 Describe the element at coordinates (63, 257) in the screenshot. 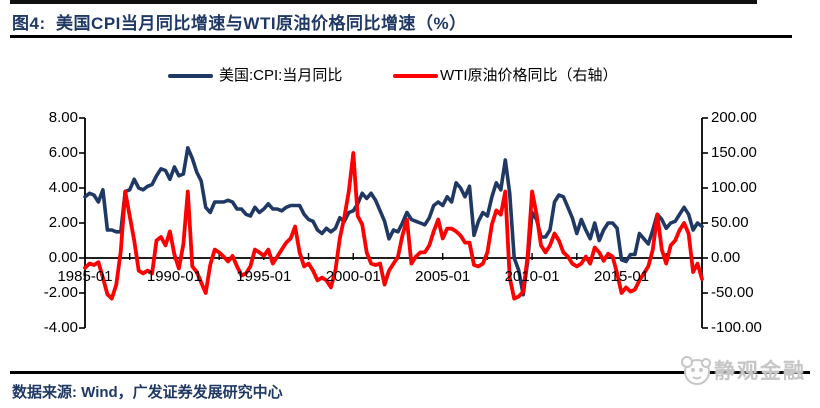

I see `y-axis-left-tick-label: 0.00` at that location.